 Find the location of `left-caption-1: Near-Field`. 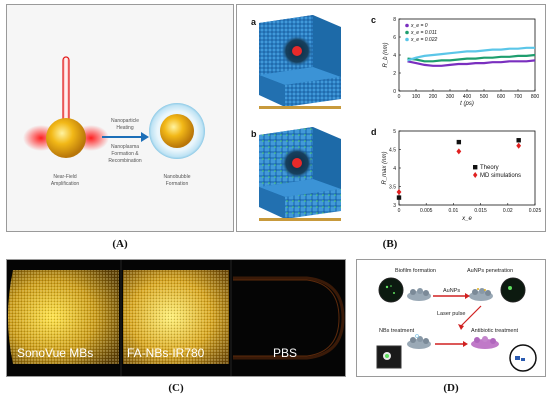

left-caption-1: Near-Field is located at coordinates (65, 177).